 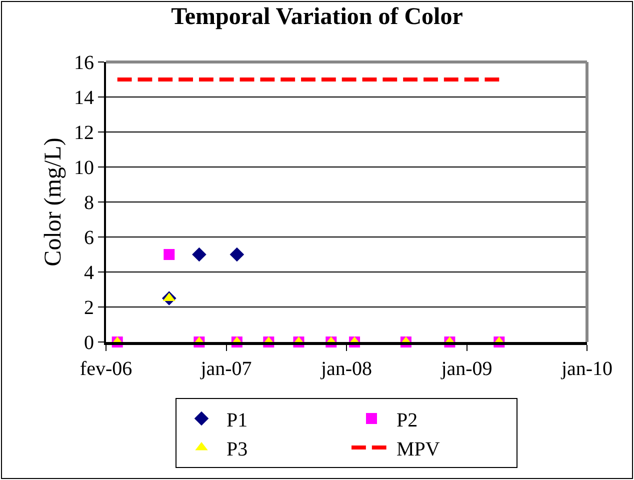 What do you see at coordinates (407, 420) in the screenshot?
I see `legend-label: P2` at bounding box center [407, 420].